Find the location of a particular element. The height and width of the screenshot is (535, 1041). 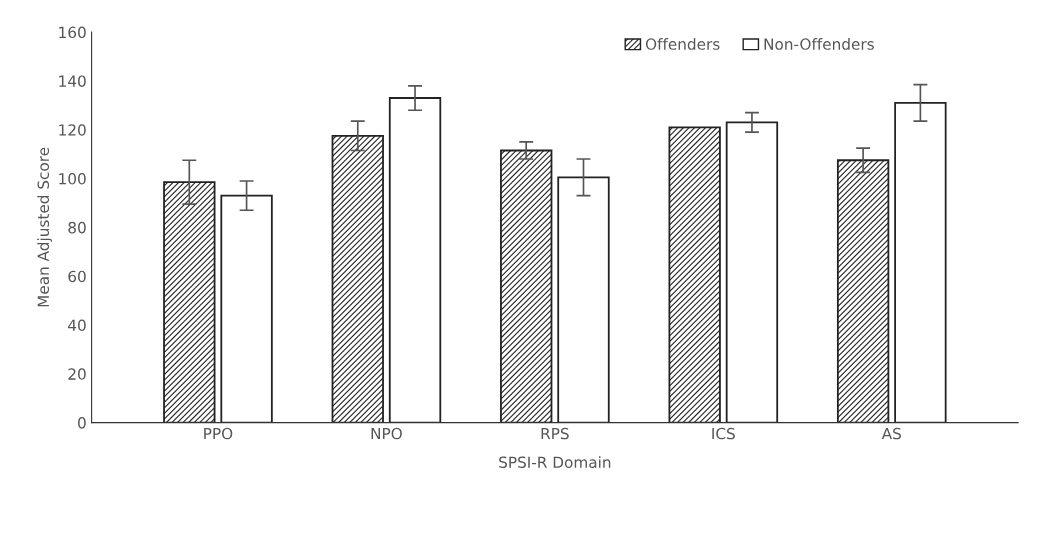

y-tick-label: 20 is located at coordinates (77, 374).